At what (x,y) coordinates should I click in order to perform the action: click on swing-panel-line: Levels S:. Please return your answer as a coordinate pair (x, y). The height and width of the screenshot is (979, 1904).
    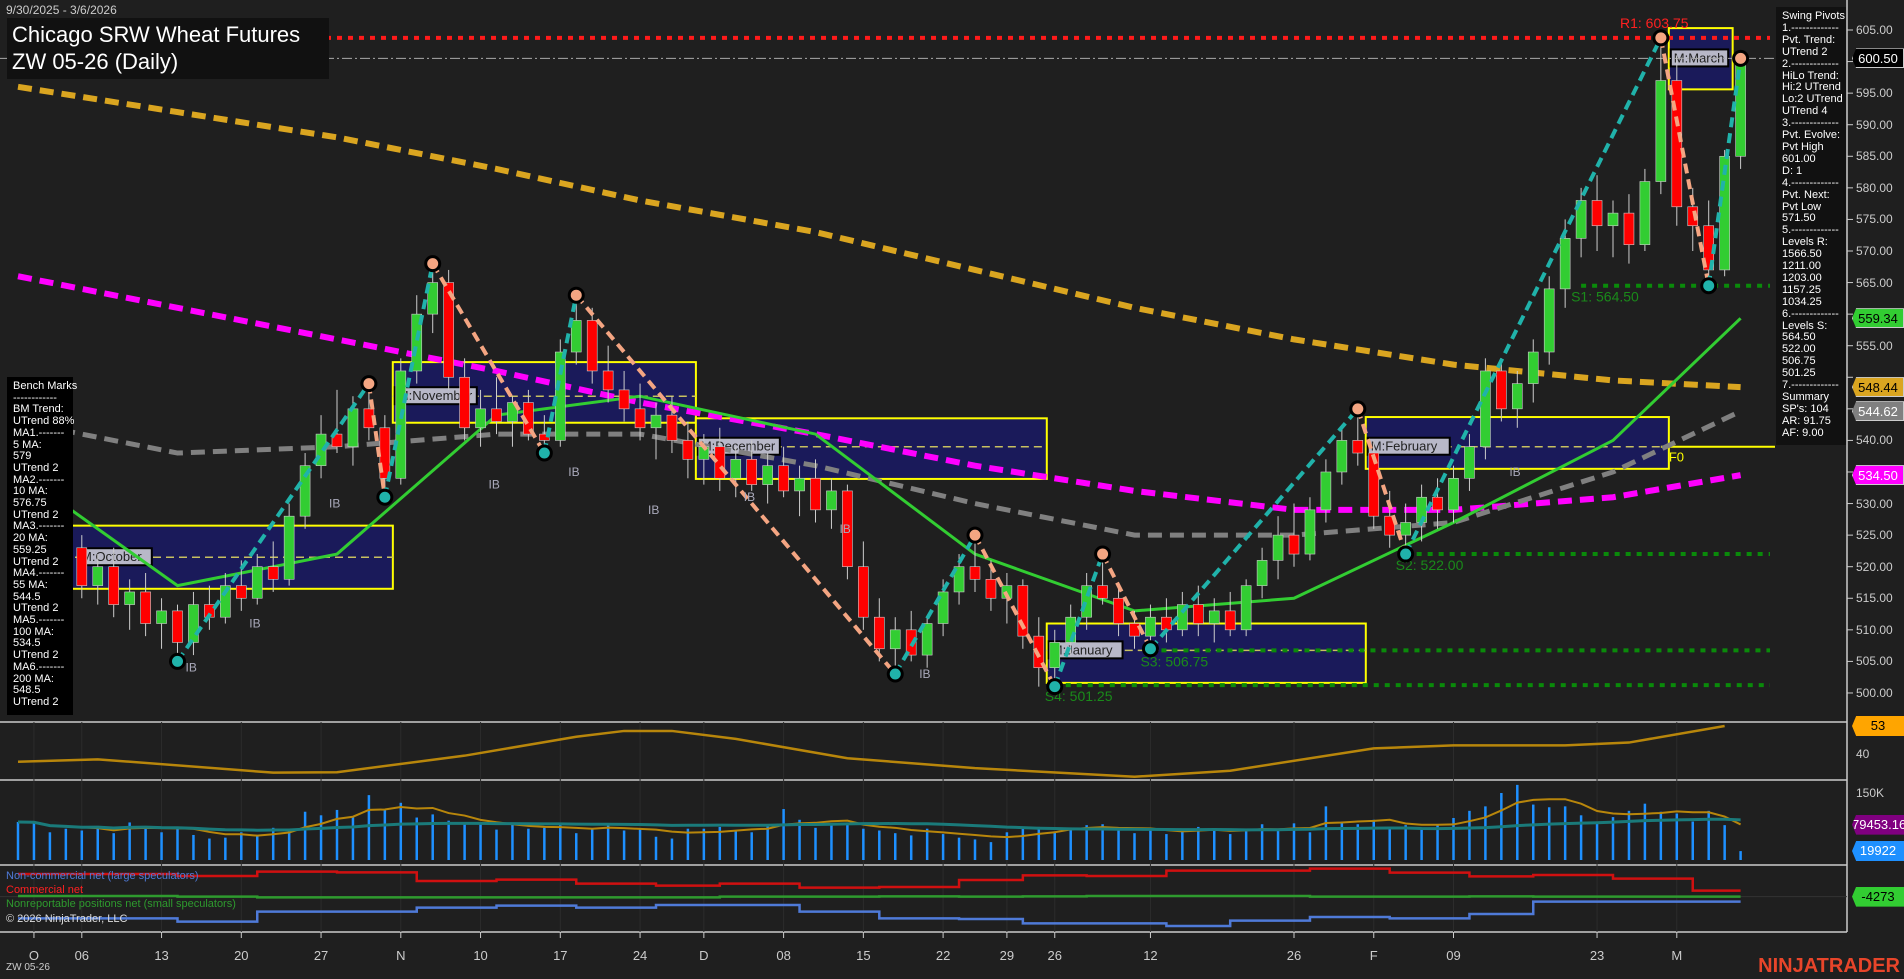
    Looking at the image, I should click on (1805, 325).